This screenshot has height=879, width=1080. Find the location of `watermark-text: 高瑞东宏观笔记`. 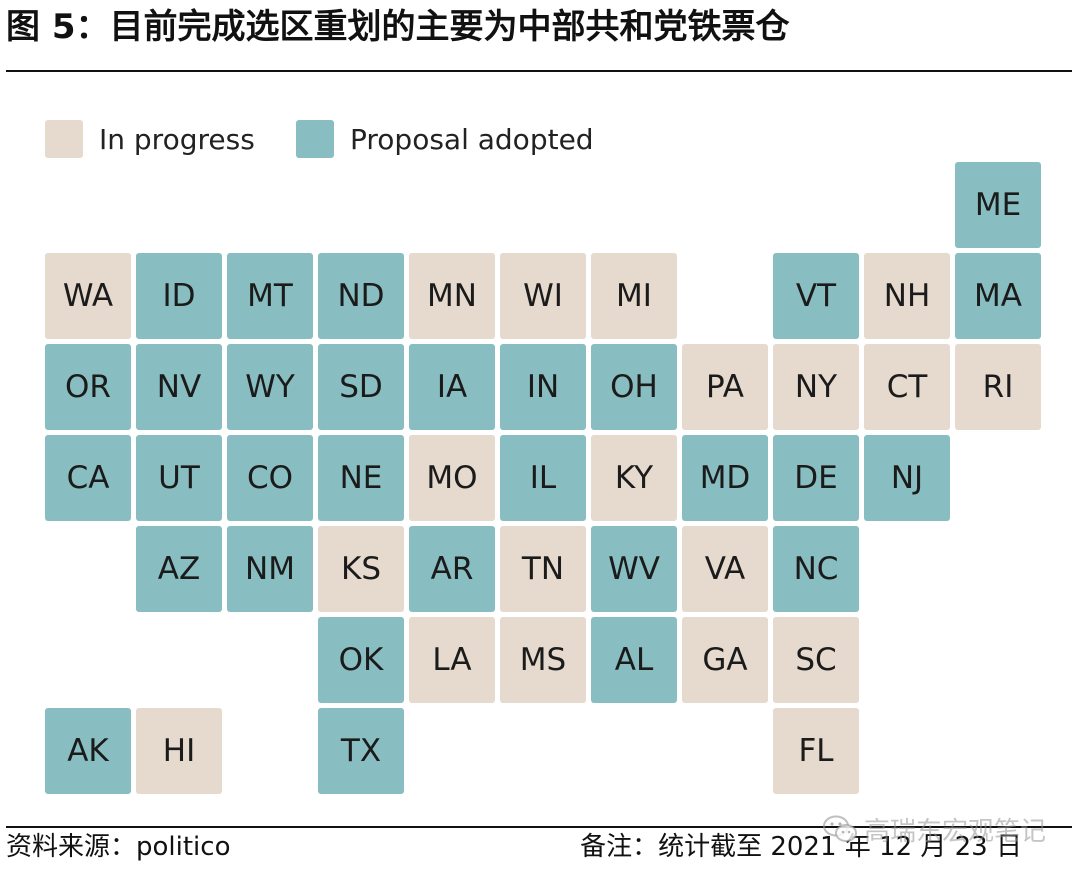

watermark-text: 高瑞东宏观笔记 is located at coordinates (954, 831).